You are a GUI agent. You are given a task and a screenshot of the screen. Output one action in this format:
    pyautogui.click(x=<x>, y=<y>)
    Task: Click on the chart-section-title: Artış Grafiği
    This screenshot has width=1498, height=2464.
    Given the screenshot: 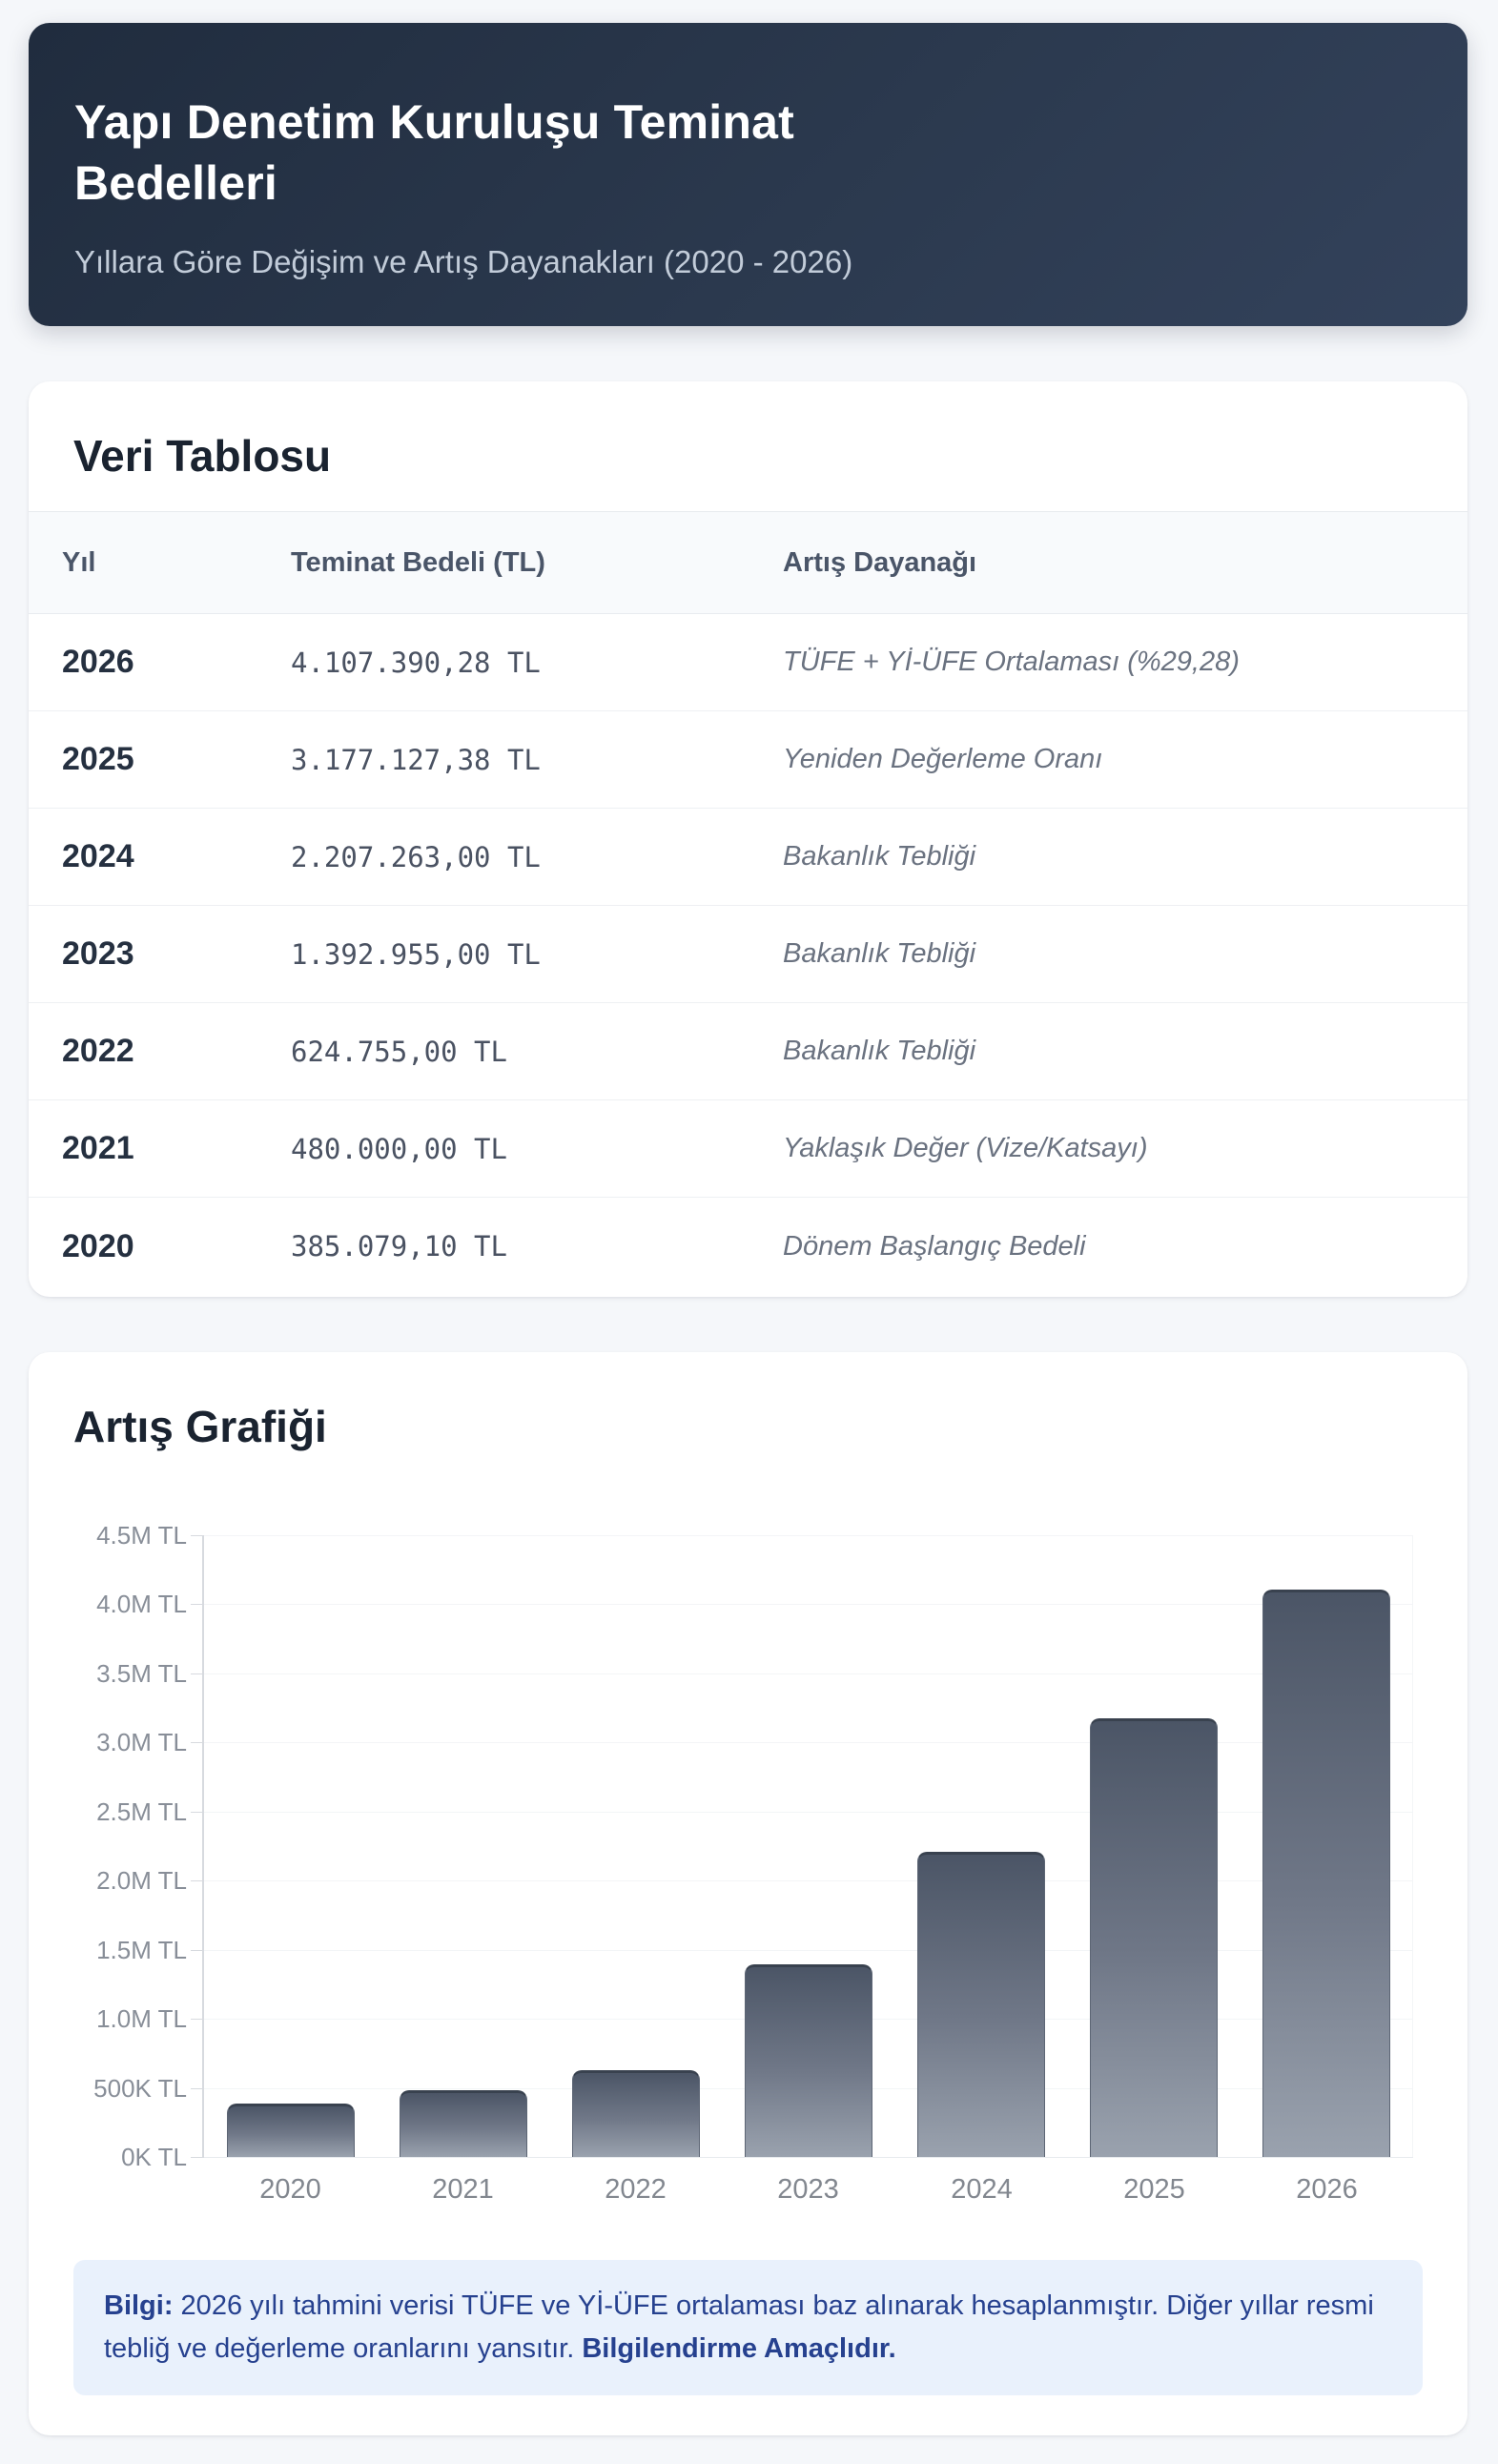 What is the action you would take?
    pyautogui.click(x=200, y=1426)
    